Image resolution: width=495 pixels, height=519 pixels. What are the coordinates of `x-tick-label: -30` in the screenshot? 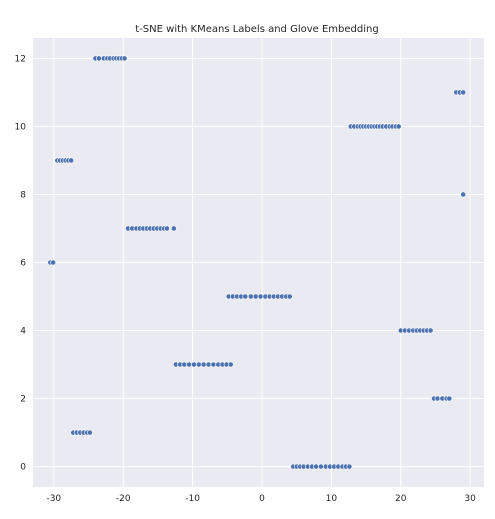 It's located at (53, 499).